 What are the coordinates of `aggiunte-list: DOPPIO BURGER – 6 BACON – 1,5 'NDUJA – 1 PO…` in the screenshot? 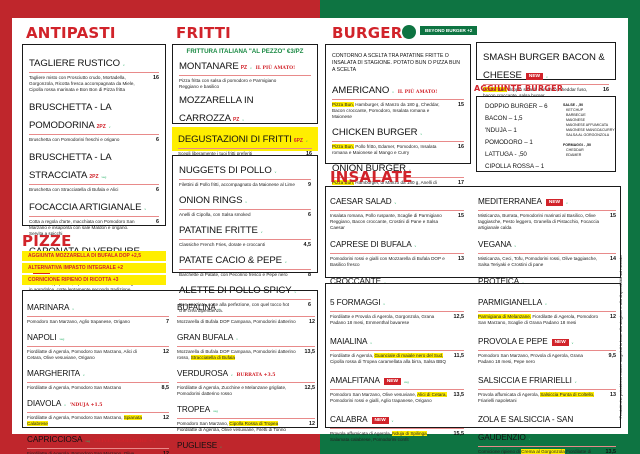 It's located at (516, 137).